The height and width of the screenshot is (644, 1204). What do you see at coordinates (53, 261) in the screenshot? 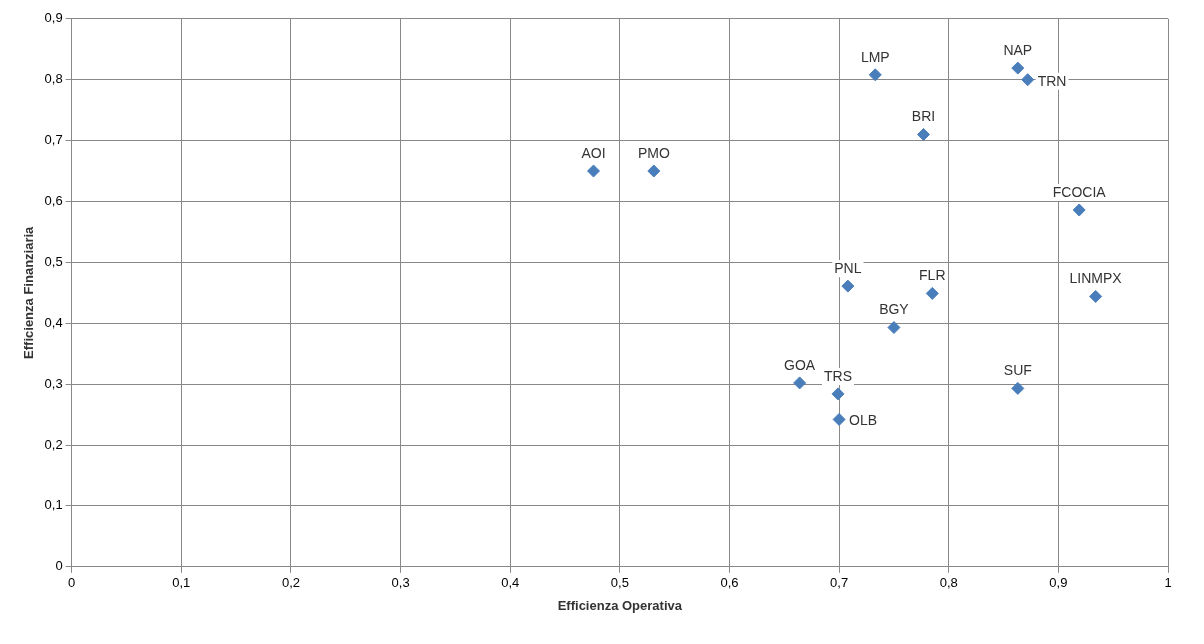
I see `y-tick-label: 0,5` at bounding box center [53, 261].